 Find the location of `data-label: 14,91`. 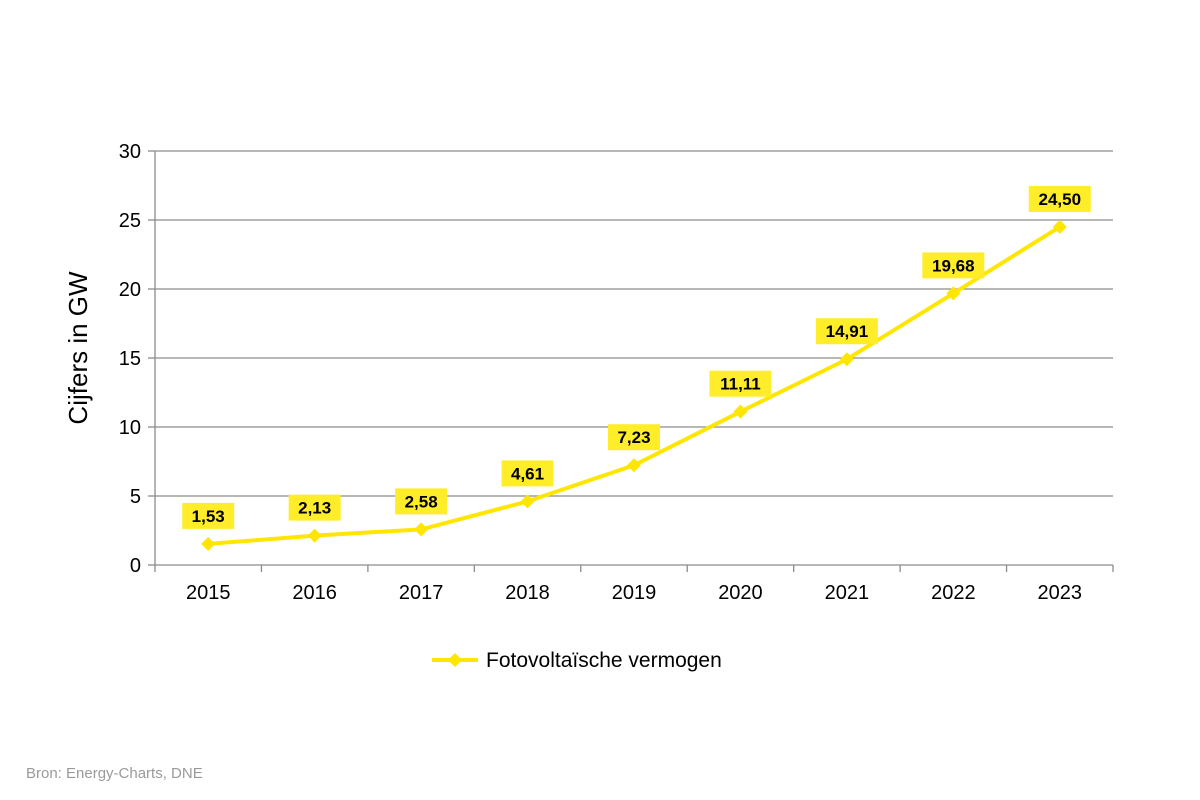

data-label: 14,91 is located at coordinates (847, 331).